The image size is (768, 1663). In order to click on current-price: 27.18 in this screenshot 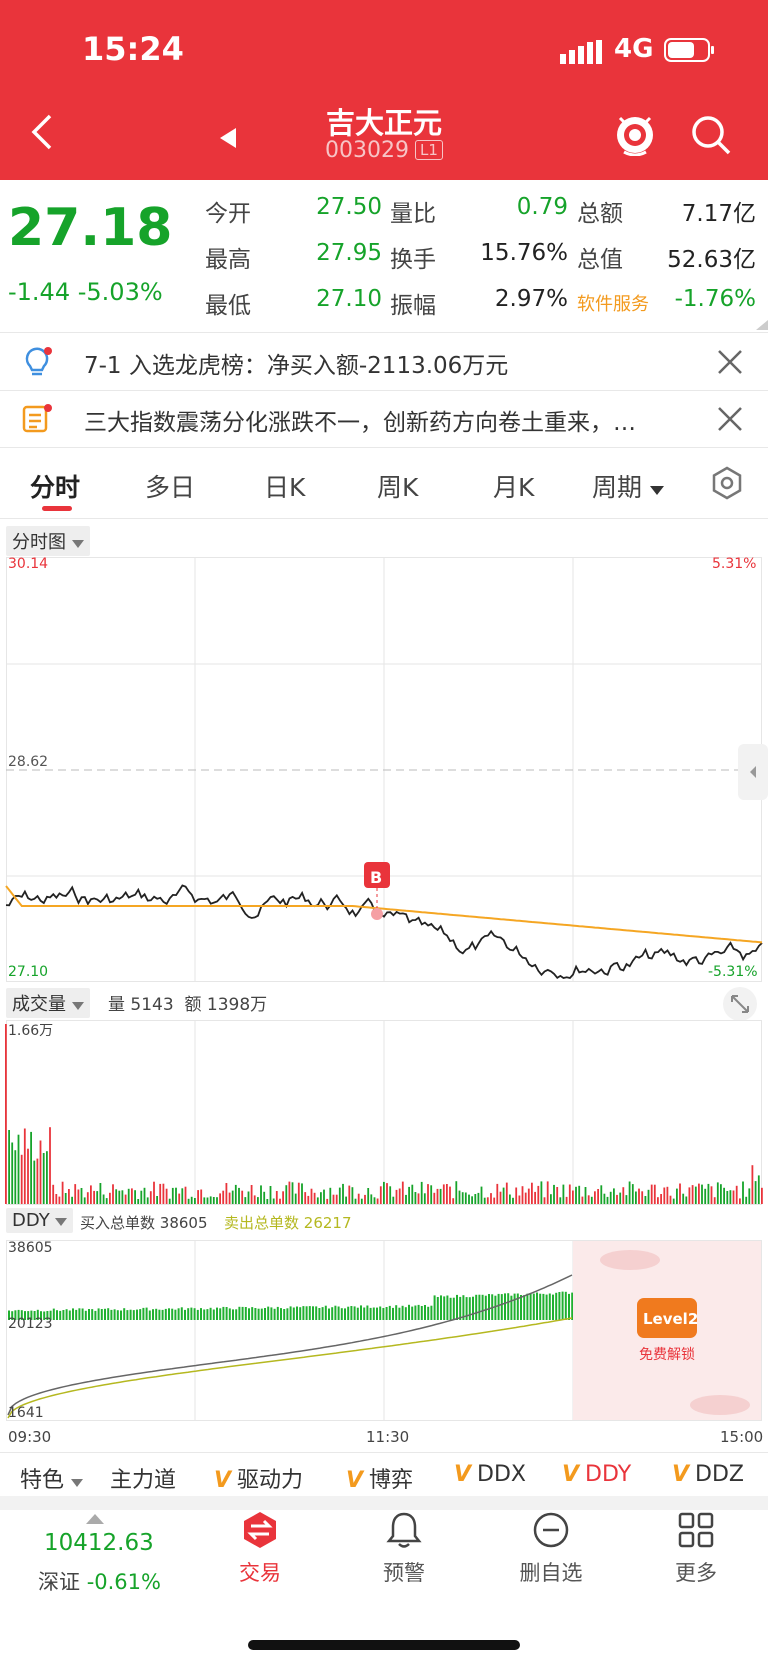, I will do `click(90, 228)`.